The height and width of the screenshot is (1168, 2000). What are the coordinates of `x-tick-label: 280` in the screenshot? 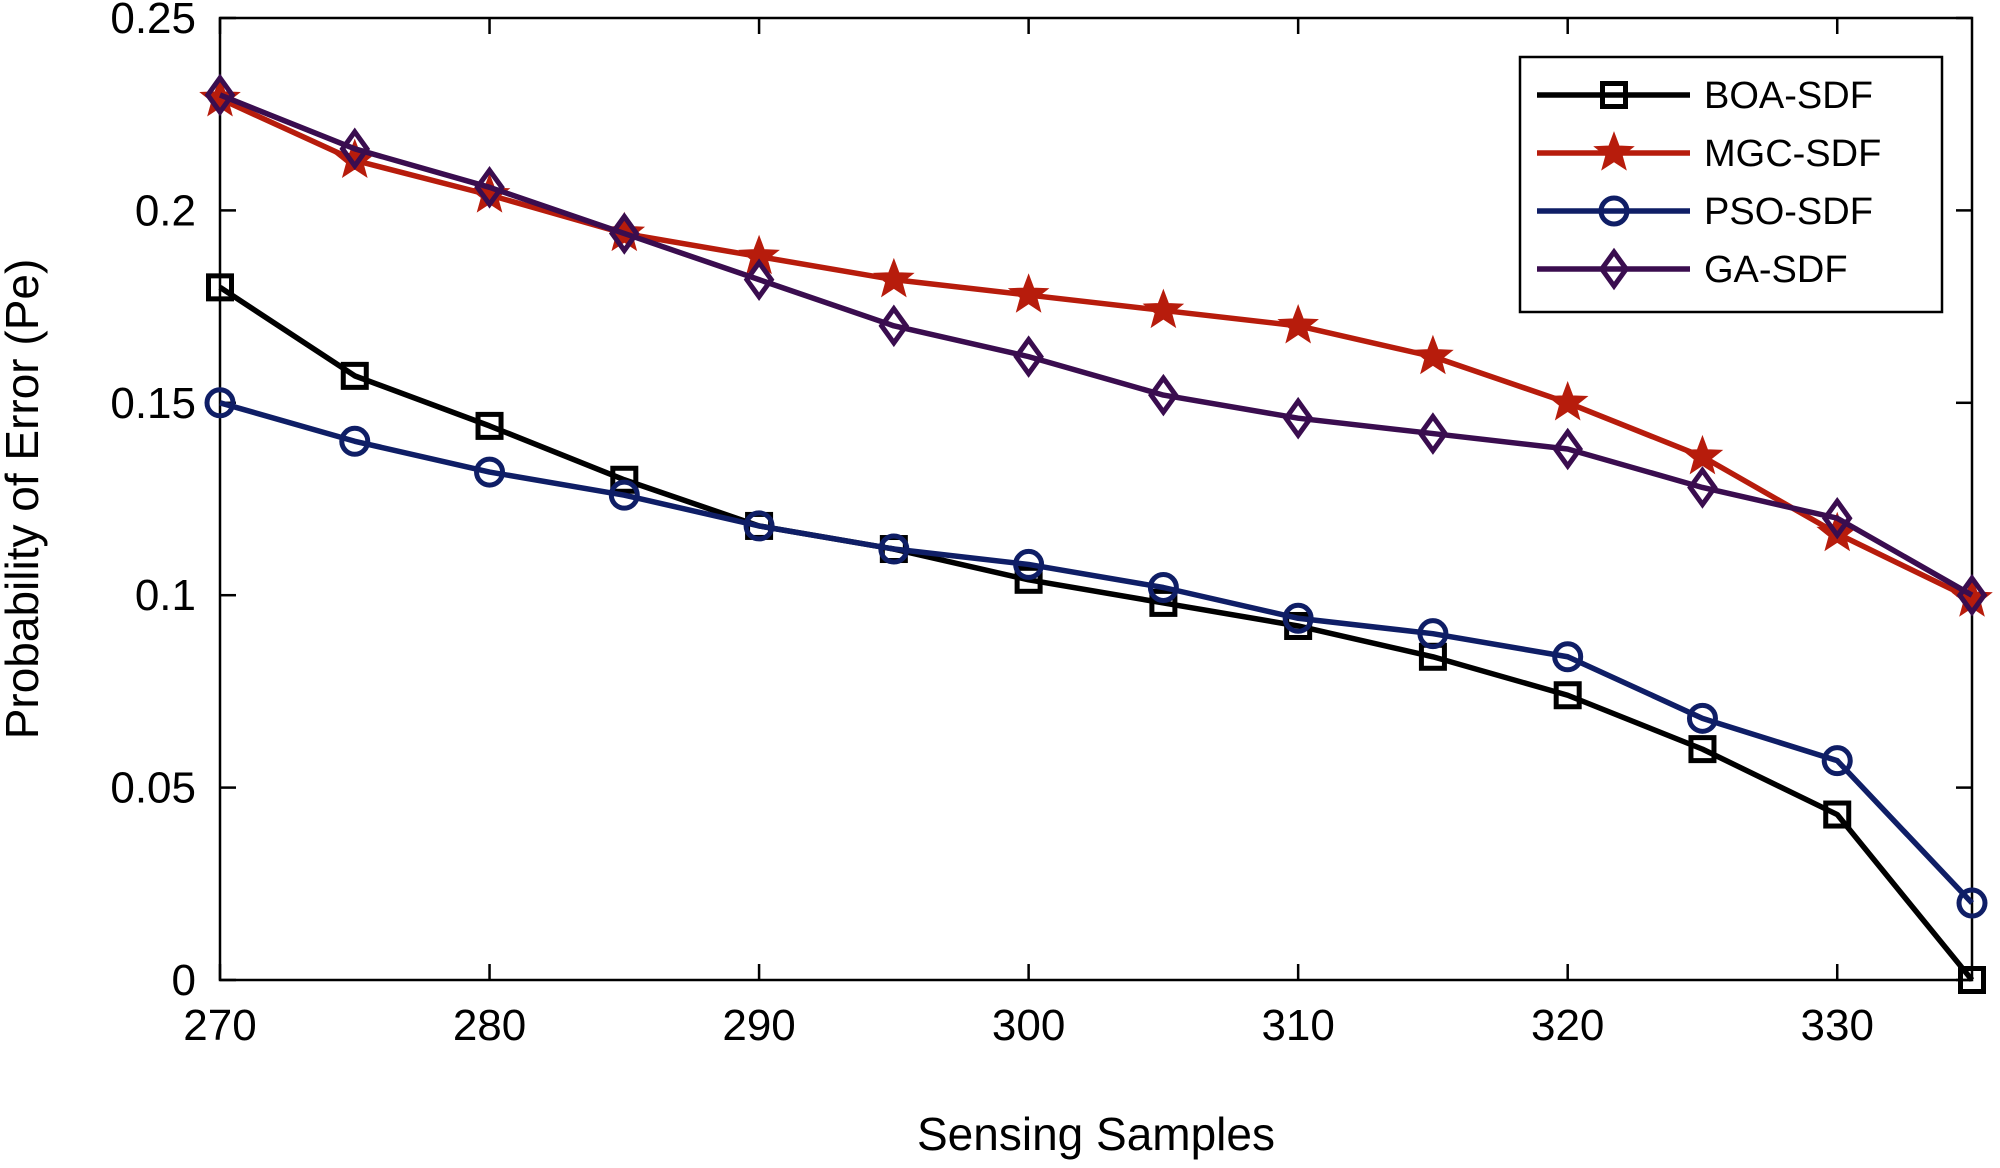 It's located at (489, 1025).